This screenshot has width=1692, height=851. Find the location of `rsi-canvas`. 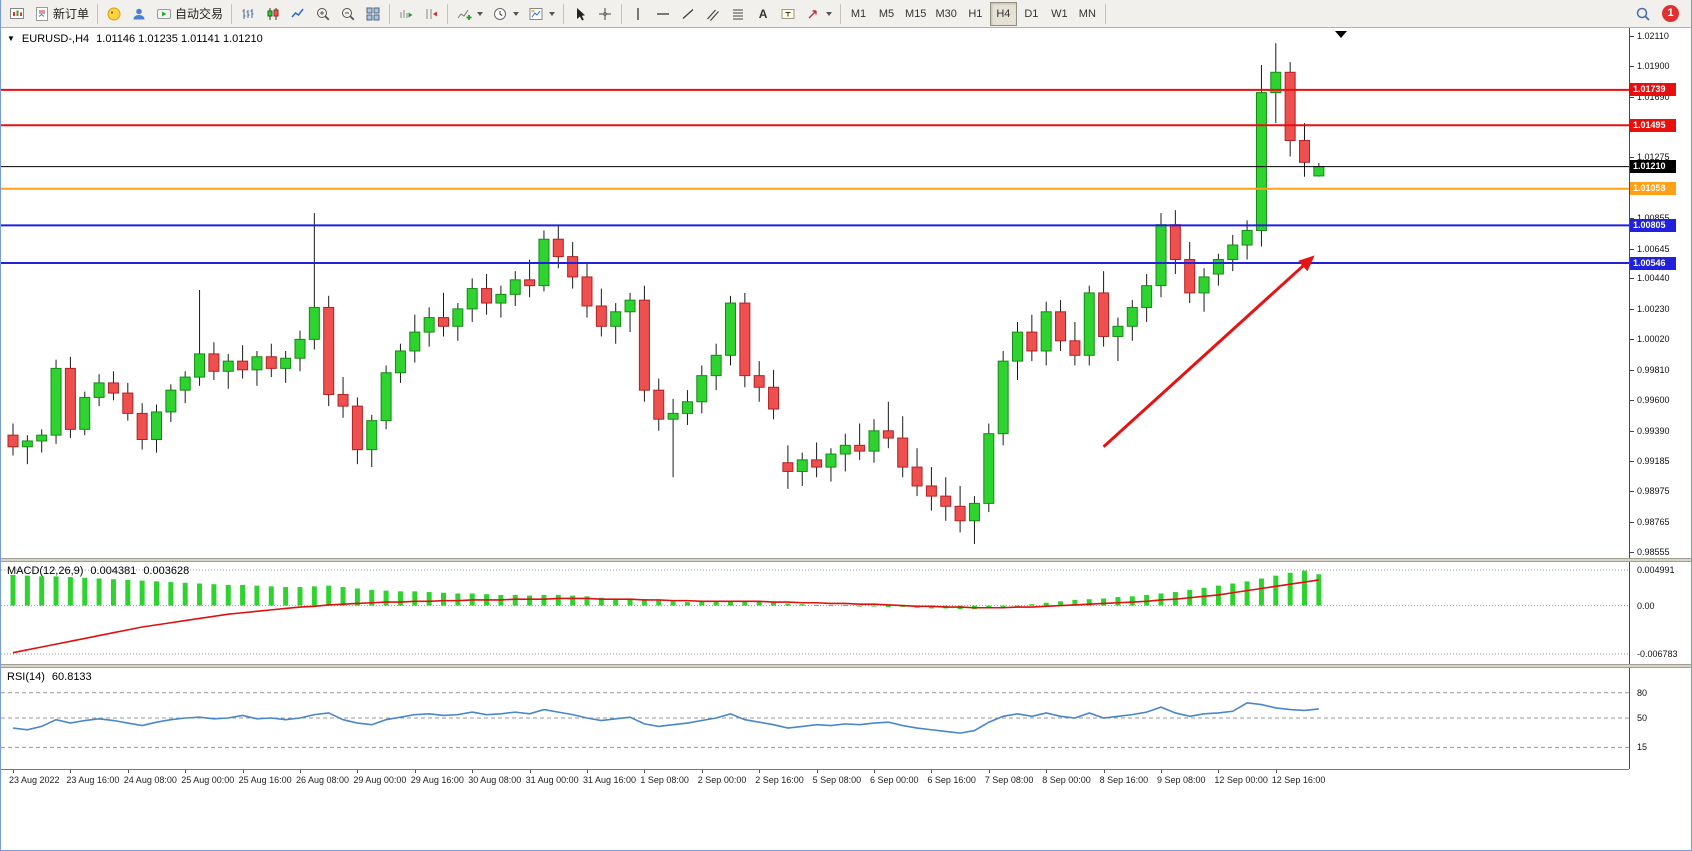

rsi-canvas is located at coordinates (815, 718).